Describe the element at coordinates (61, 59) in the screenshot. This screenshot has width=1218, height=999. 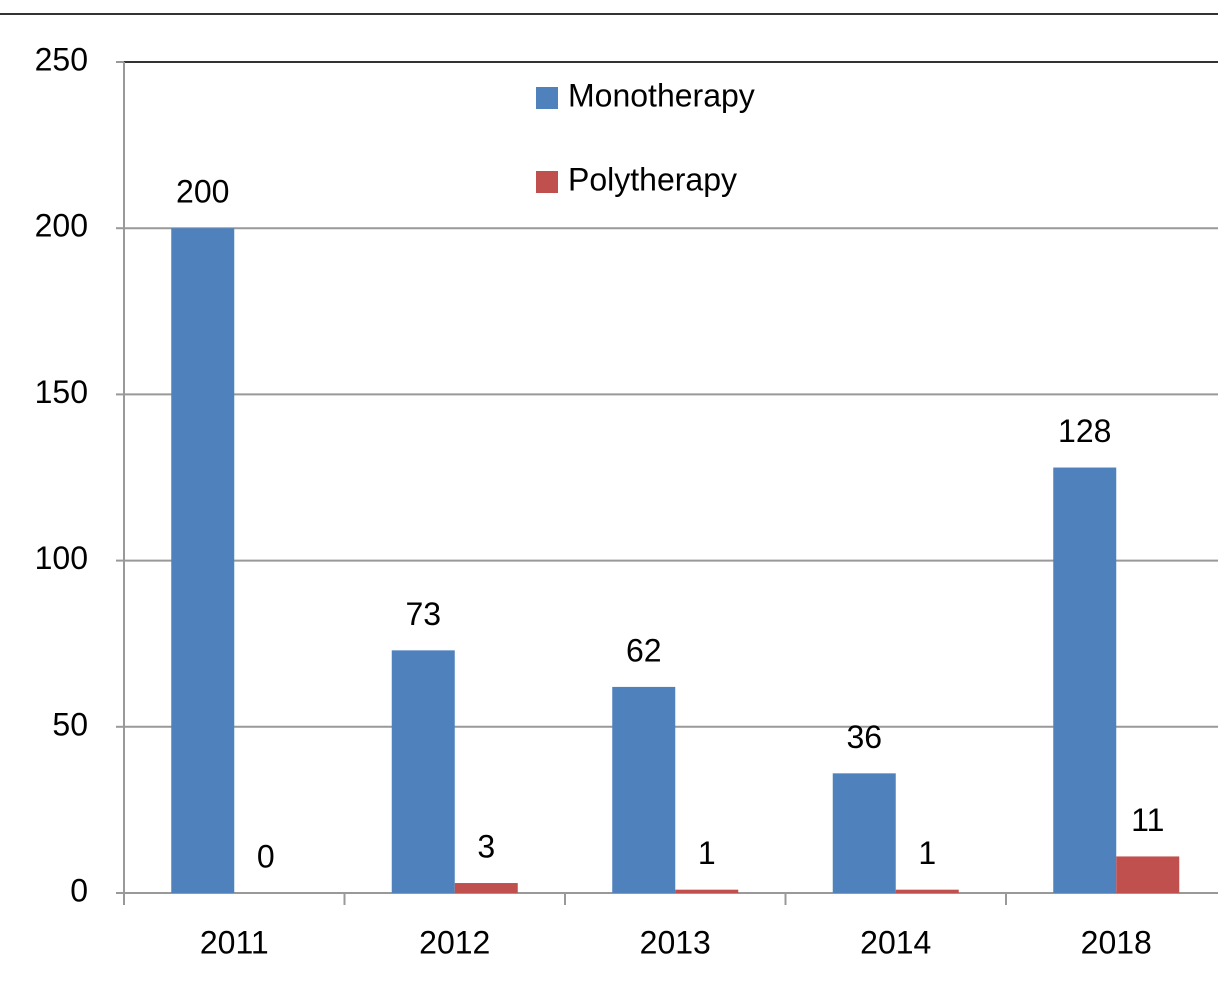
I see `y-tick-label: 250` at that location.